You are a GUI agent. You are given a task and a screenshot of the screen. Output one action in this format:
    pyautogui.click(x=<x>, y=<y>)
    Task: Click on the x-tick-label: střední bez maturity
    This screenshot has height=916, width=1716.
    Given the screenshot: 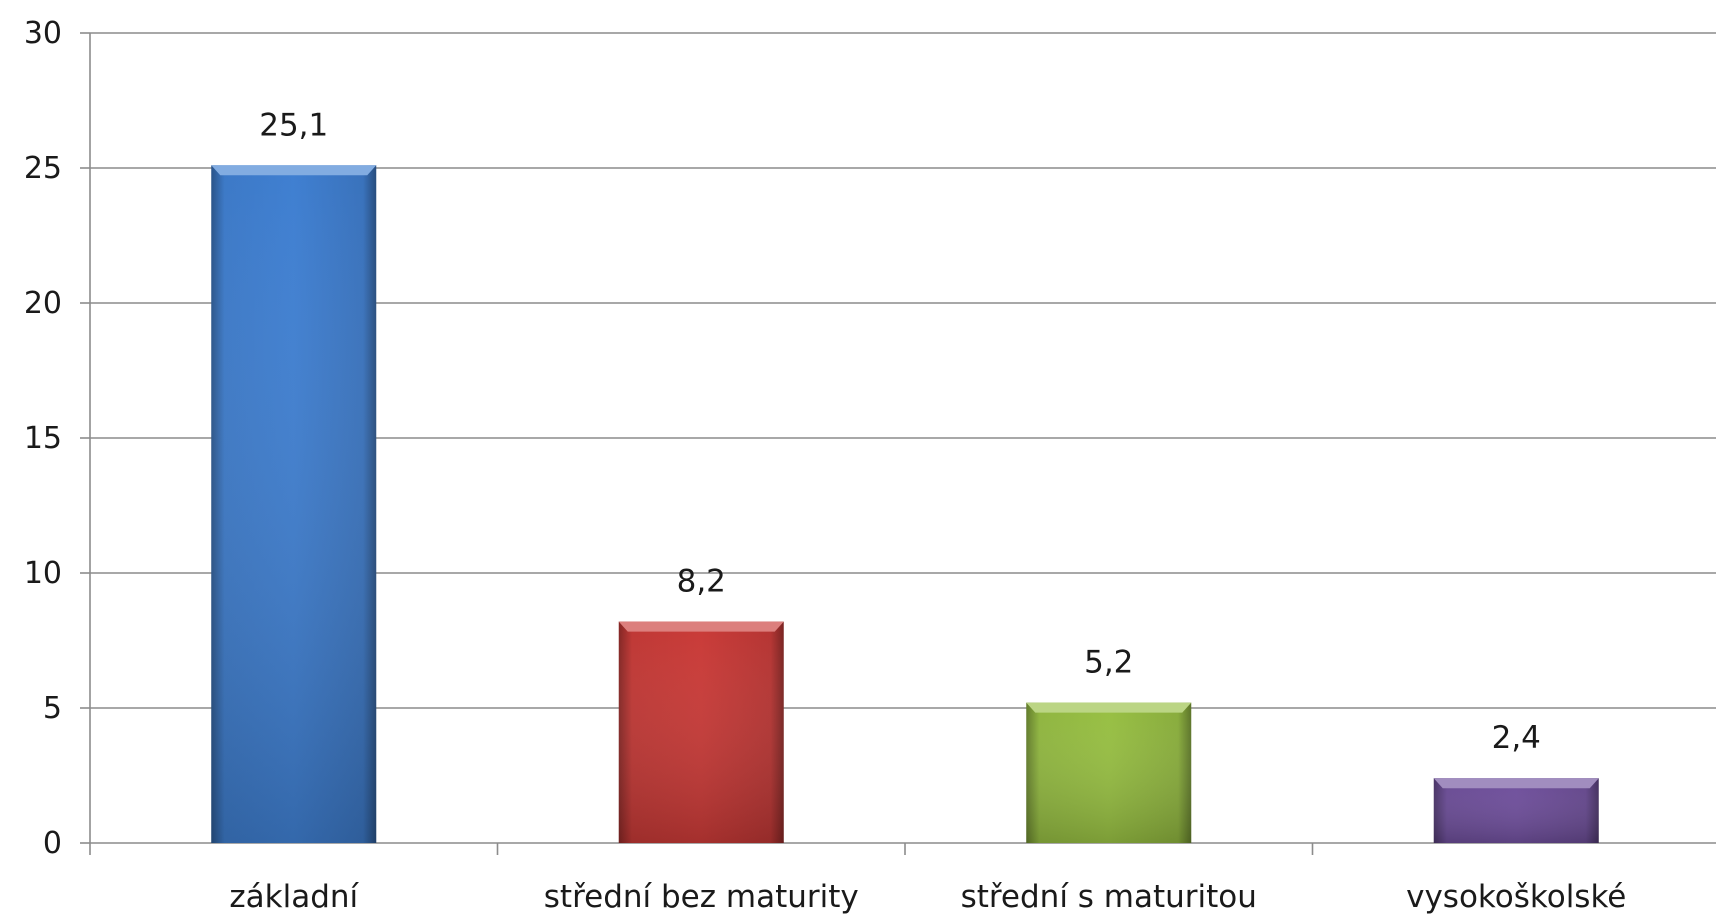 What is the action you would take?
    pyautogui.click(x=701, y=897)
    